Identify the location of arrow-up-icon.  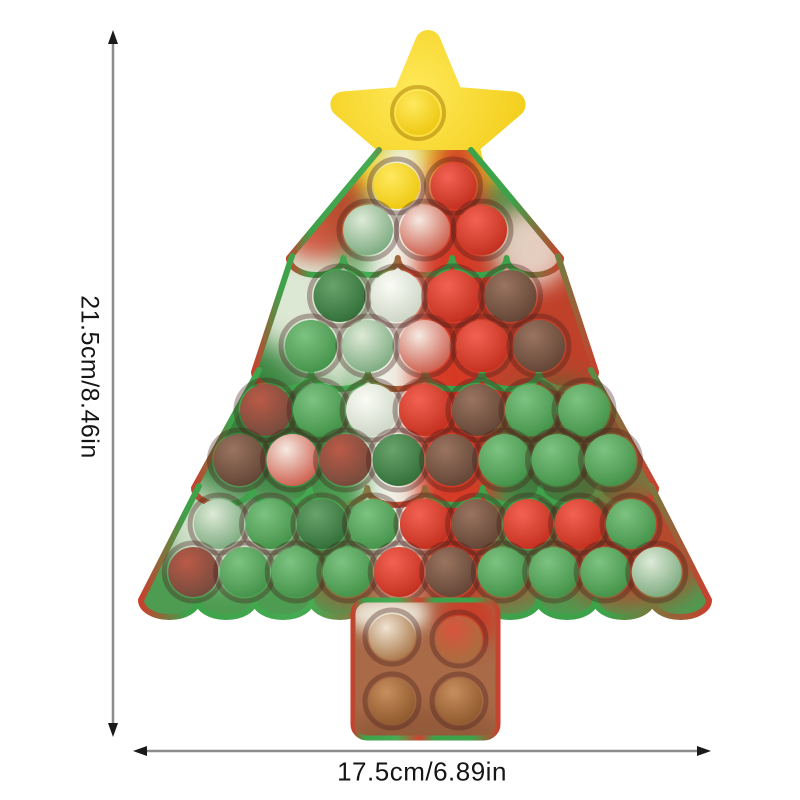
(113, 37).